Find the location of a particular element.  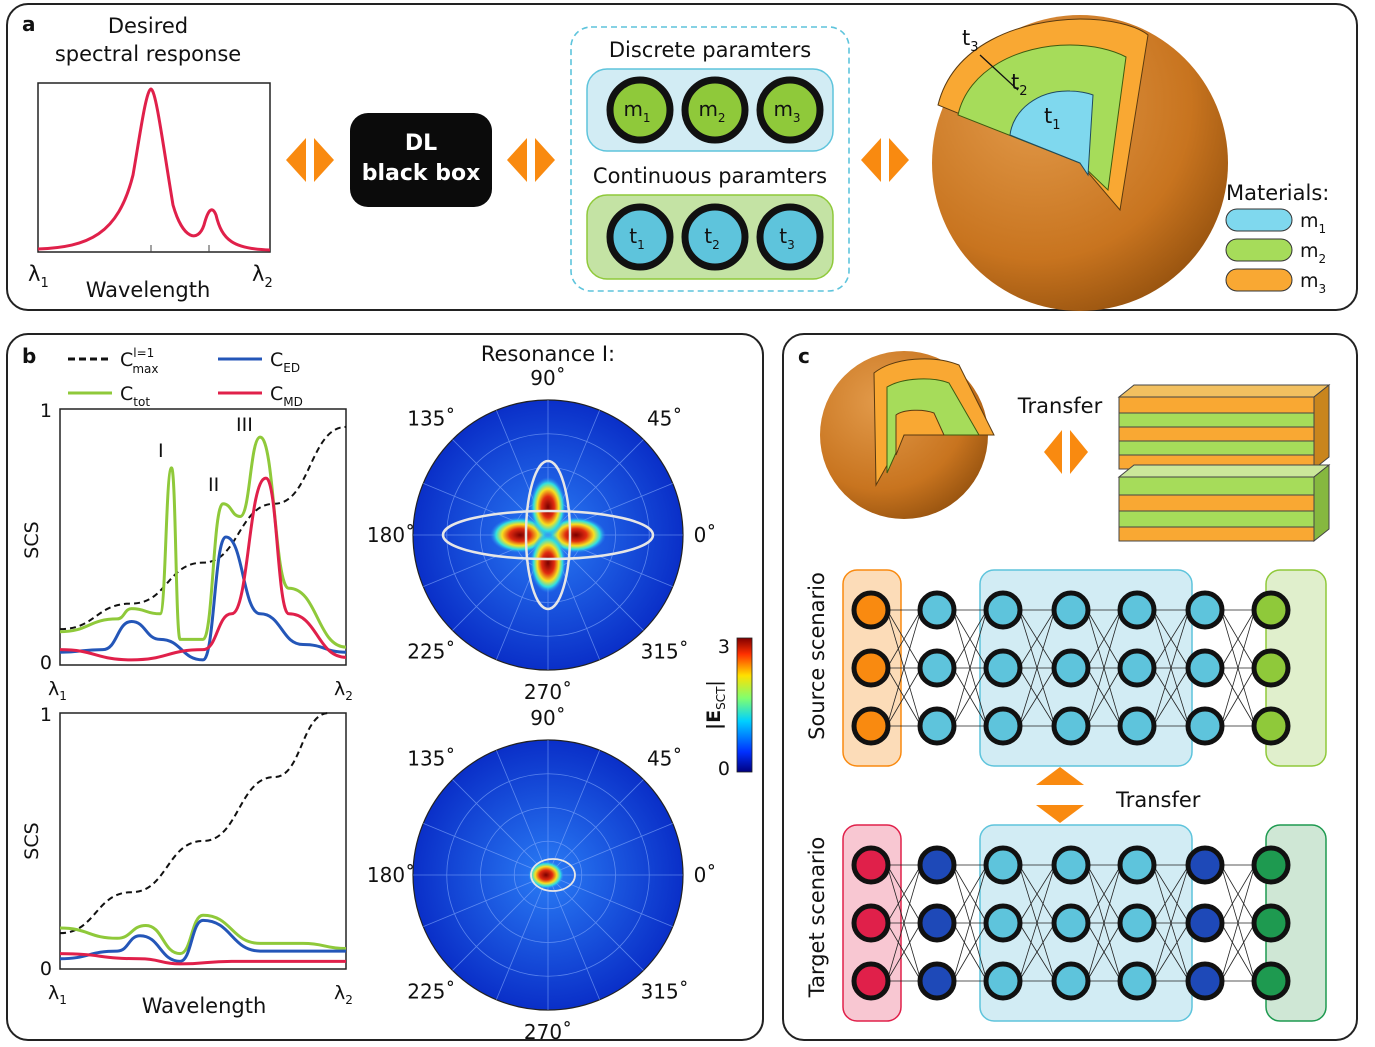

polar-plot-top is located at coordinates (548, 535).